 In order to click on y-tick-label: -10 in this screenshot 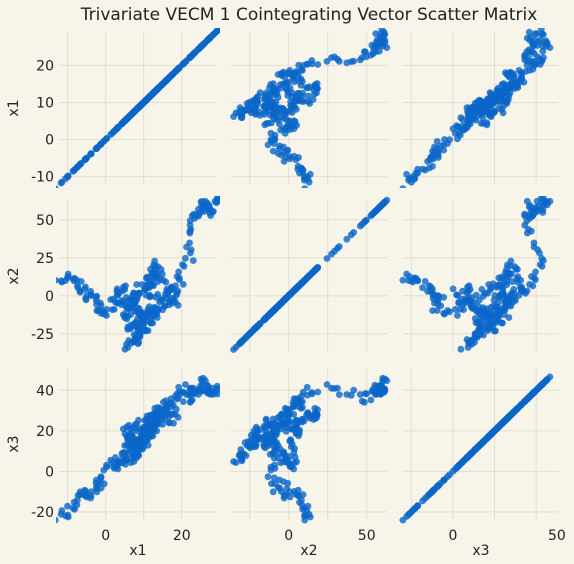, I will do `click(42, 178)`.